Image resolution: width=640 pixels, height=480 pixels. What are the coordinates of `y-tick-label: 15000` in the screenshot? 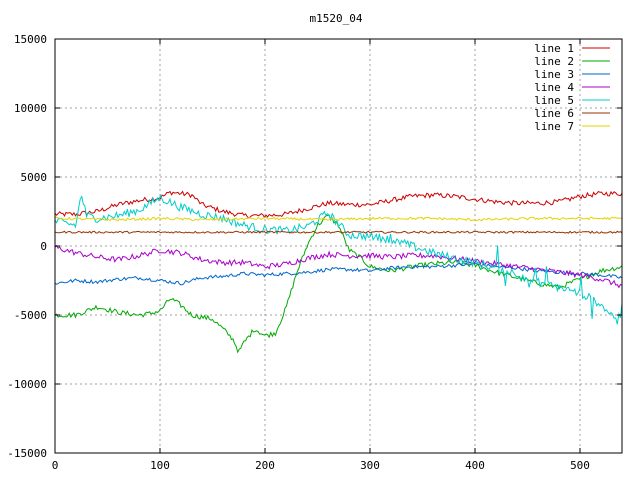 It's located at (30, 39).